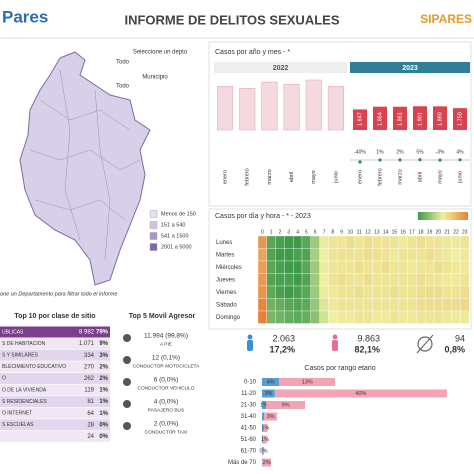 The height and width of the screenshot is (474, 474). What do you see at coordinates (465, 232) in the screenshot?
I see `hour-label: 23` at bounding box center [465, 232].